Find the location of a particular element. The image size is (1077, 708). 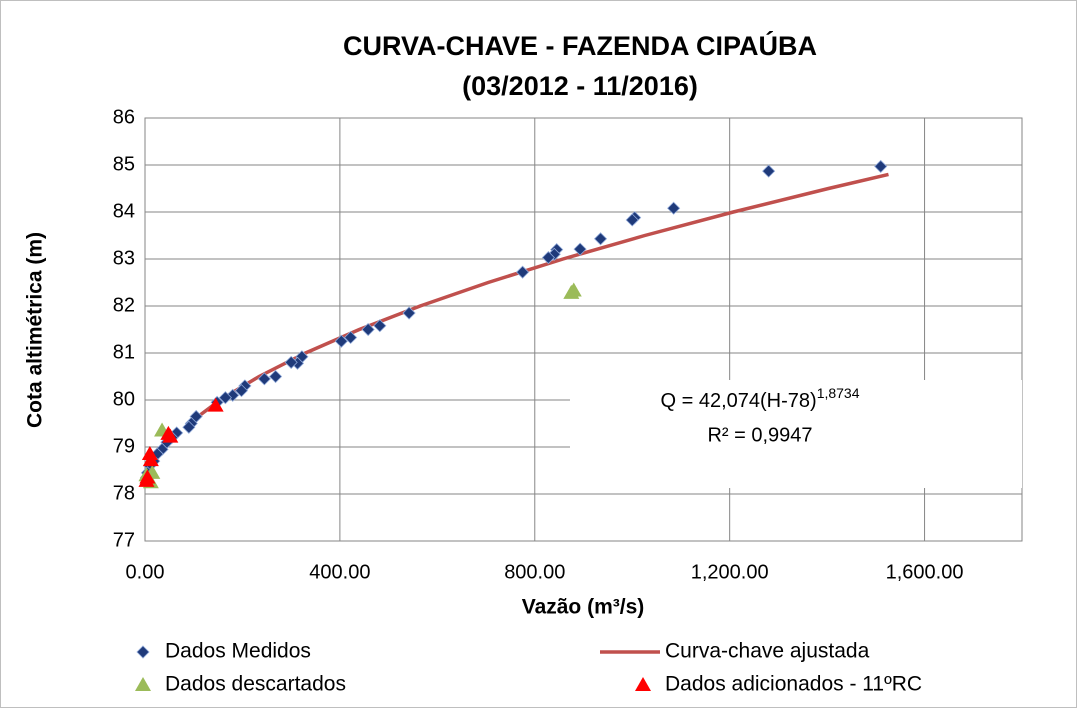

y-tick-label: 85 is located at coordinates (124, 164).